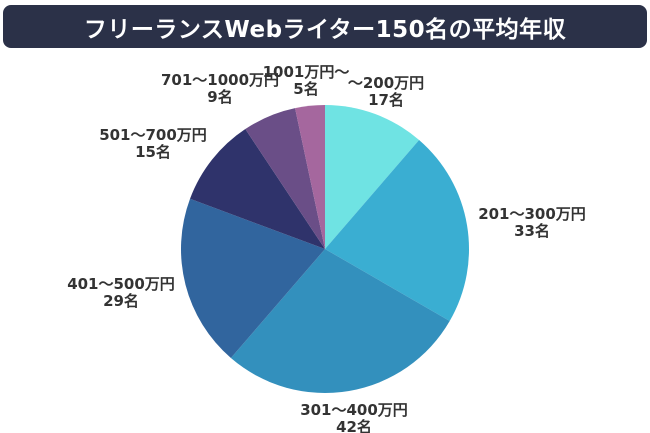 This screenshot has width=650, height=433. What do you see at coordinates (220, 97) in the screenshot?
I see `slice-label-count: 9名` at bounding box center [220, 97].